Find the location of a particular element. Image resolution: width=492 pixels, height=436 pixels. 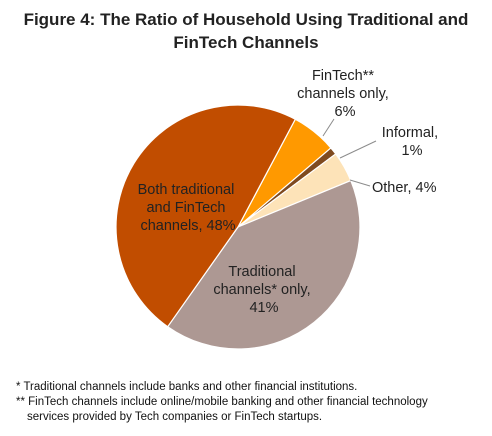

label-informal-line-1: Informal, is located at coordinates (410, 133).